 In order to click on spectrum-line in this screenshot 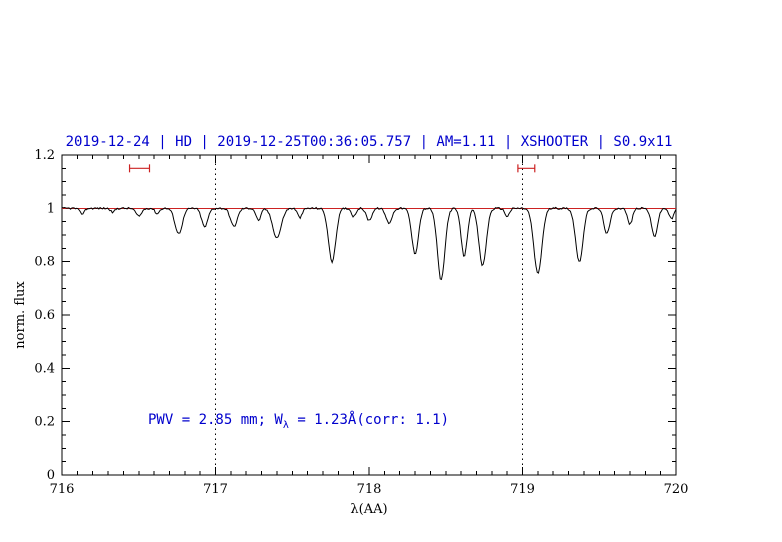, I will do `click(369, 243)`.